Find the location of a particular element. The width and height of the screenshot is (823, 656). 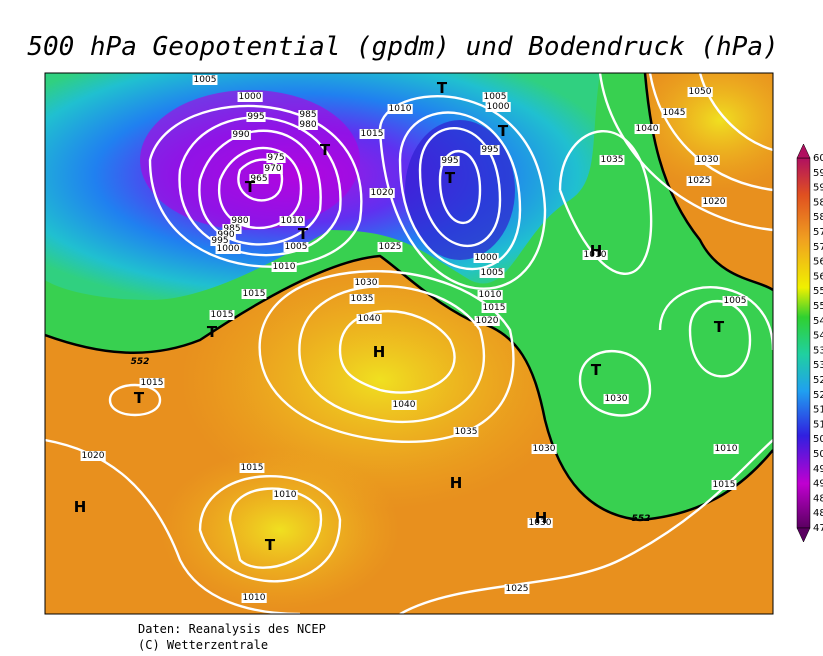

colorbar-label: 54 is located at coordinates (818, 321).